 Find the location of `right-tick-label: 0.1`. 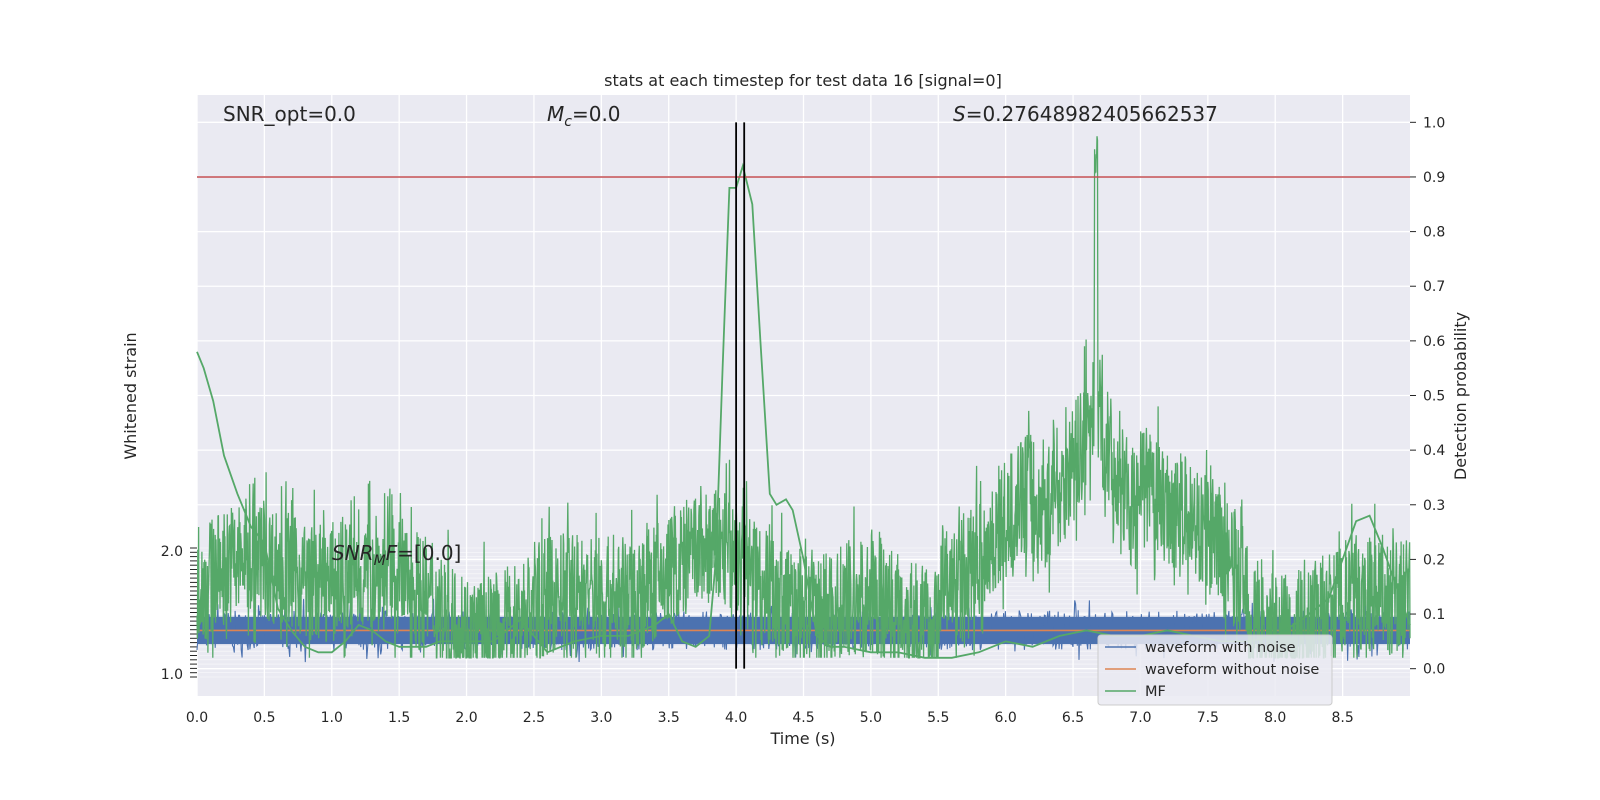

right-tick-label: 0.1 is located at coordinates (1434, 615).